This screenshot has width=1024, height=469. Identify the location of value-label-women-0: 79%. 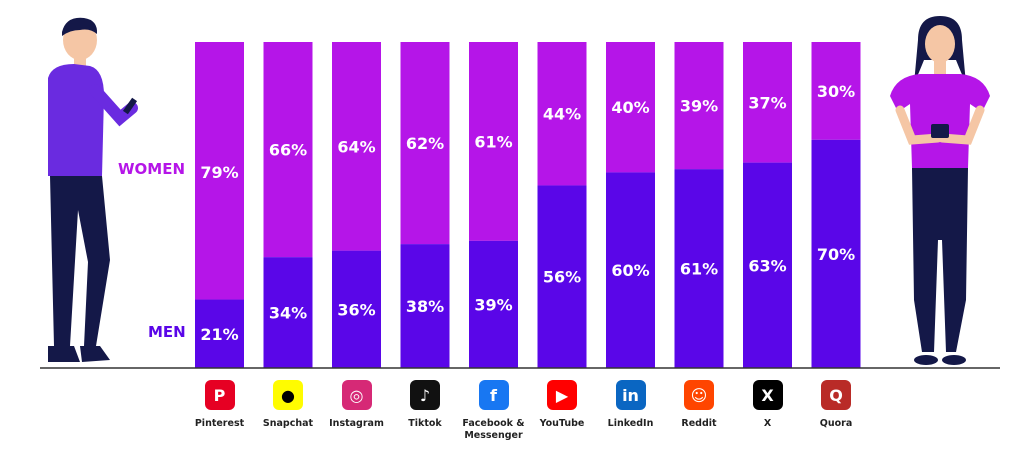
(219, 172).